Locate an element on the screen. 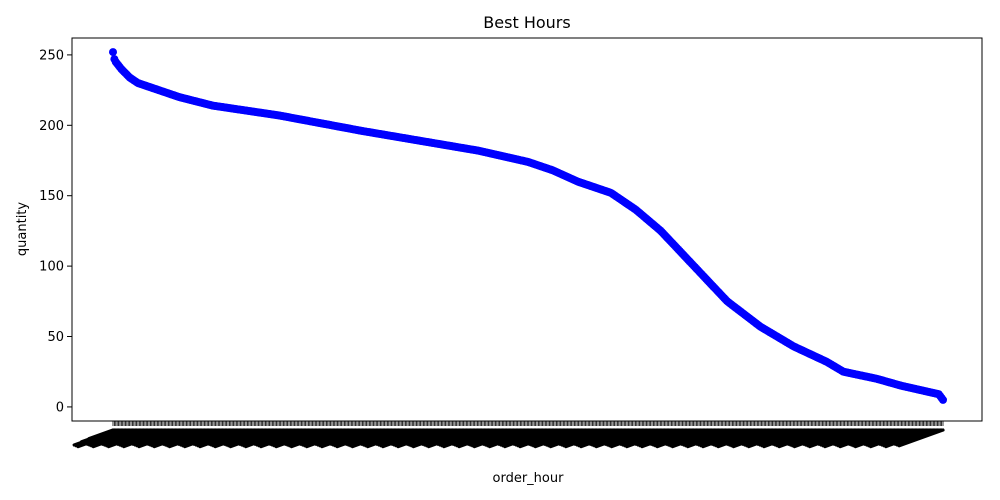 The height and width of the screenshot is (500, 1000). y-axis: 0 50 100 150 200 250 is located at coordinates (55, 231).